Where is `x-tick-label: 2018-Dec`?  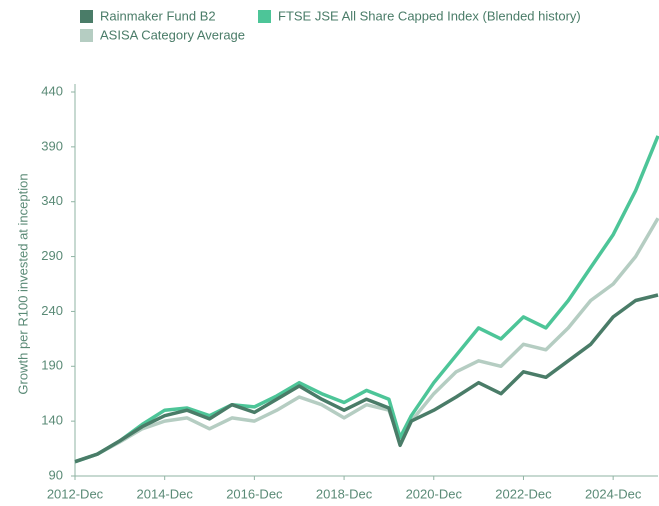
x-tick-label: 2018-Dec is located at coordinates (344, 493).